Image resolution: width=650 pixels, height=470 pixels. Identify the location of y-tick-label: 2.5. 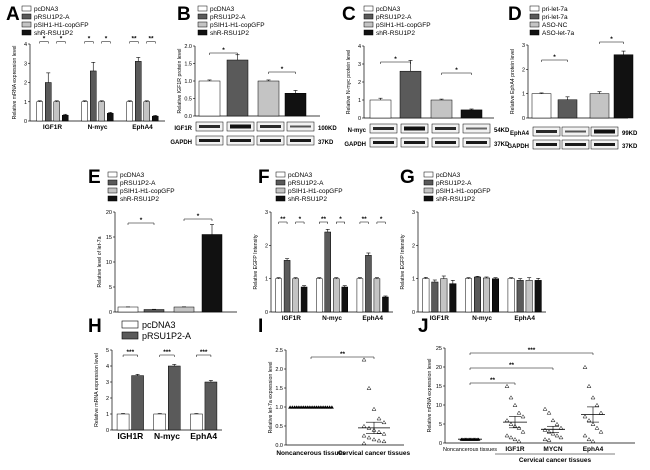
(279, 351).